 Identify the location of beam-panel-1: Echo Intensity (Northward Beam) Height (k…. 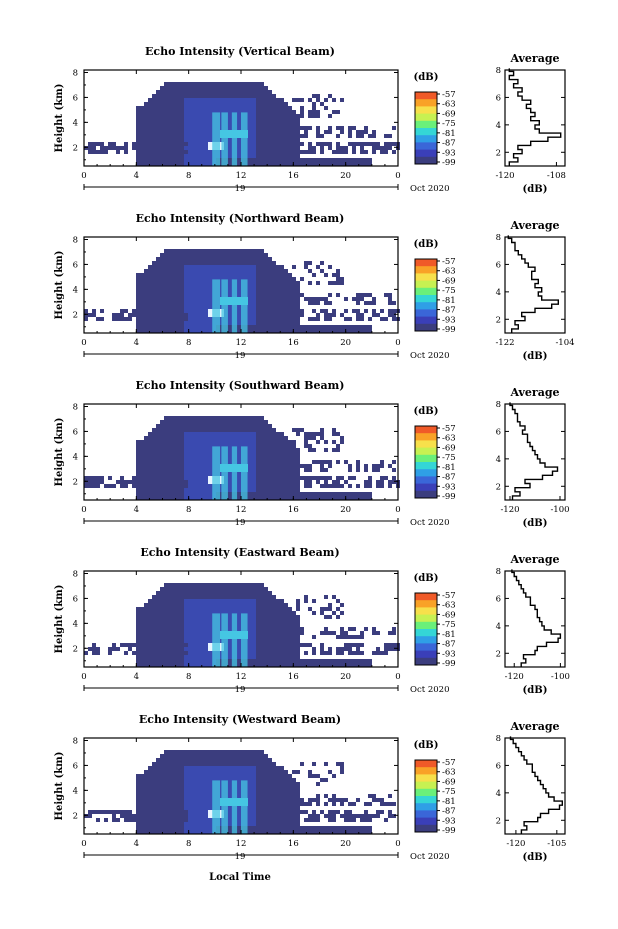
(314, 287).